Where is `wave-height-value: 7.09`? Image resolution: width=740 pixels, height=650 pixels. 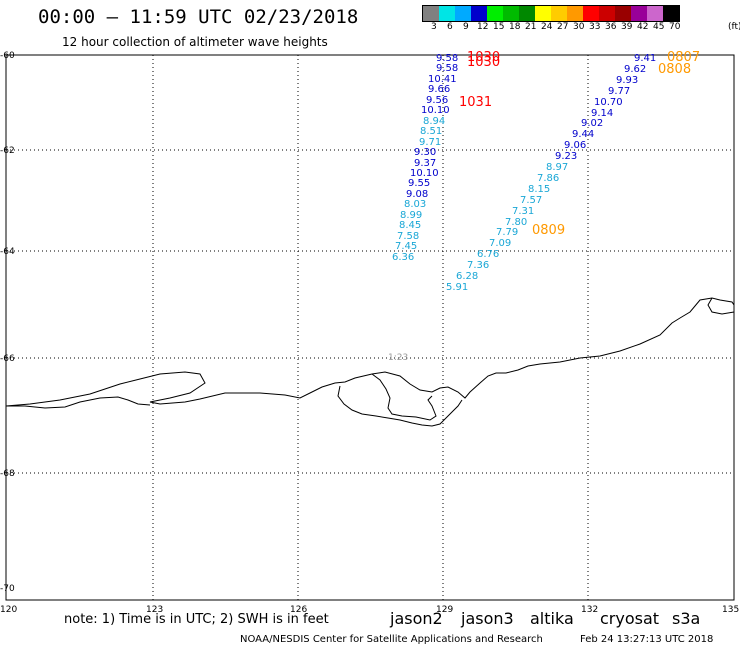 wave-height-value: 7.09 is located at coordinates (500, 244).